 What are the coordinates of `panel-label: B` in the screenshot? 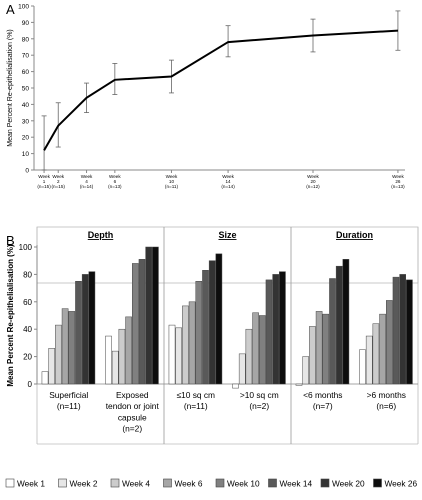 It's located at (10, 240).